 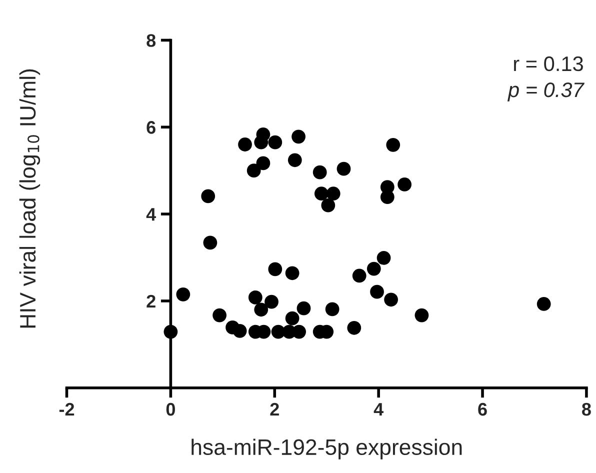 I want to click on x-tick-label: 8, so click(x=586, y=409).